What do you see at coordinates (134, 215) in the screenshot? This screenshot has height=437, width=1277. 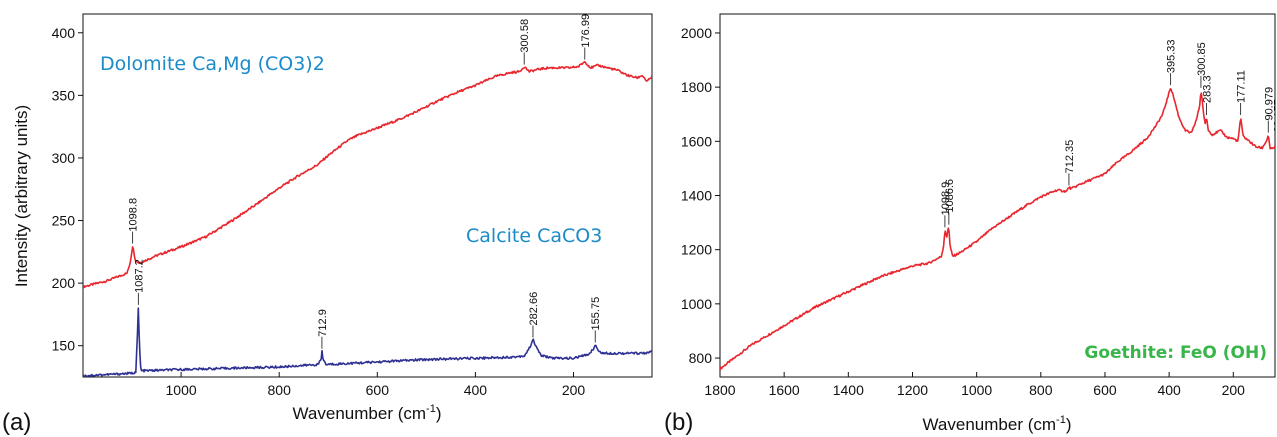 I see `panel-a-peak-label: 1098.8` at bounding box center [134, 215].